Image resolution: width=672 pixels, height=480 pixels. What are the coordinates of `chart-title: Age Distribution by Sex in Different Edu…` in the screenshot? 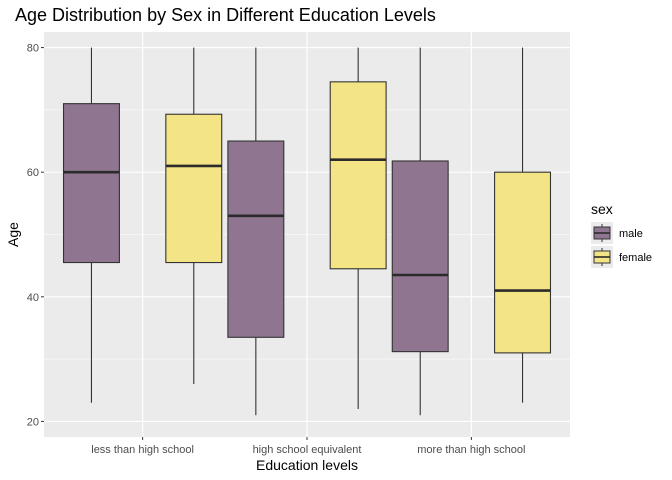 It's located at (225, 15).